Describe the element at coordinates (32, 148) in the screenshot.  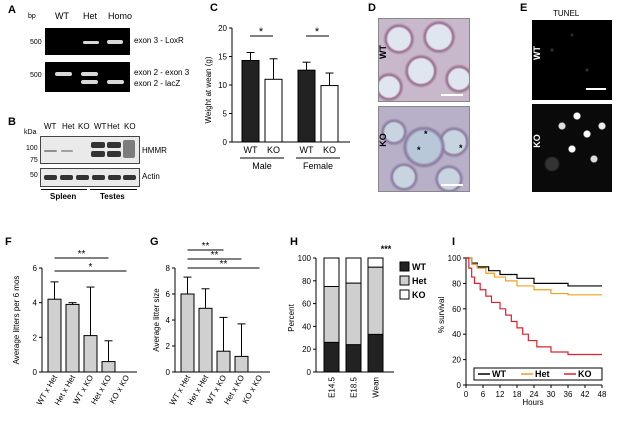
I see `panel-b-marker-100: 100` at that location.